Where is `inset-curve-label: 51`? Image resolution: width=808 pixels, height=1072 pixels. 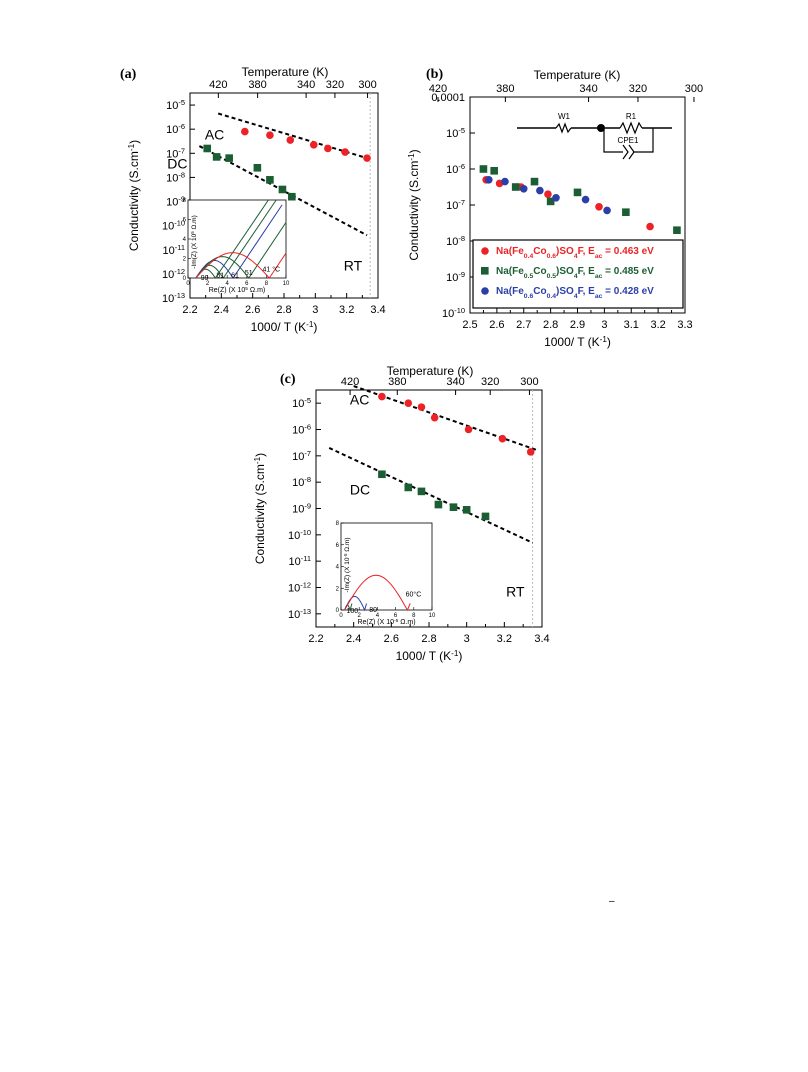 inset-curve-label: 51 is located at coordinates (249, 273).